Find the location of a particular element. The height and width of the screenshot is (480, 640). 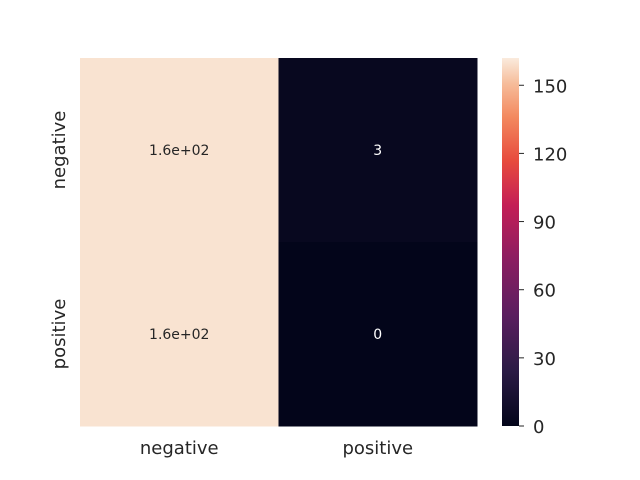

colorbar-tick-label: 60 is located at coordinates (544, 291).